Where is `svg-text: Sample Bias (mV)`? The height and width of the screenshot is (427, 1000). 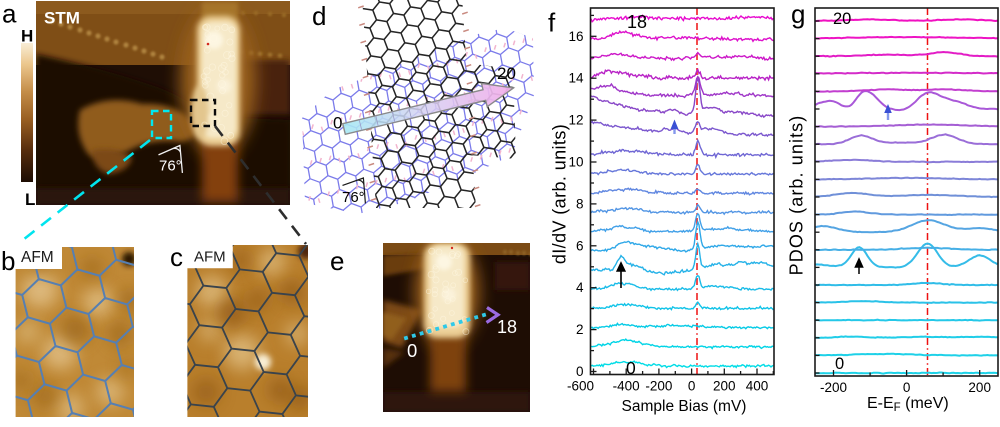 svg-text: Sample Bias (mV) is located at coordinates (684, 406).